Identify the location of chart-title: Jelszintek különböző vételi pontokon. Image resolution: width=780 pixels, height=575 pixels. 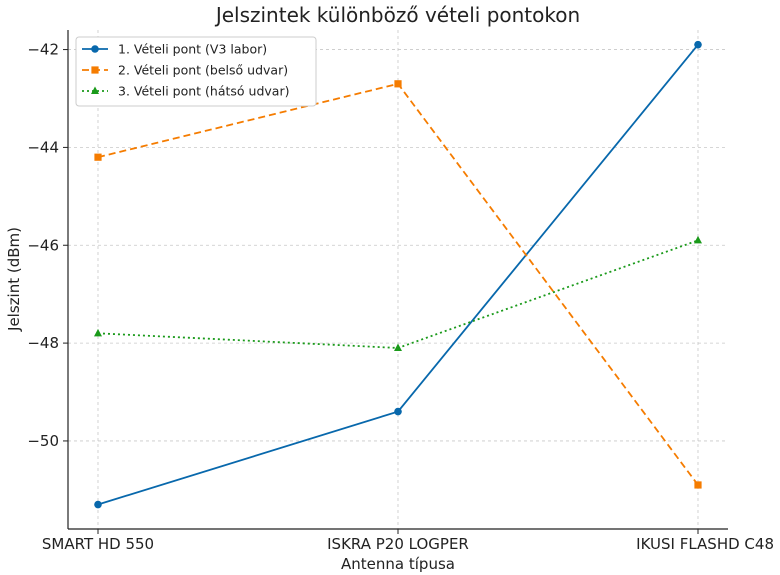
(397, 15).